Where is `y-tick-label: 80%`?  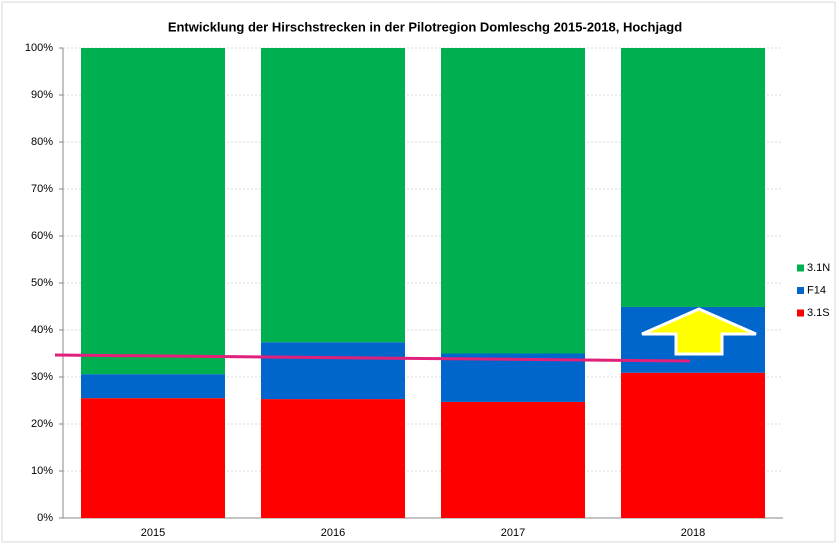 y-tick-label: 80% is located at coordinates (42, 142).